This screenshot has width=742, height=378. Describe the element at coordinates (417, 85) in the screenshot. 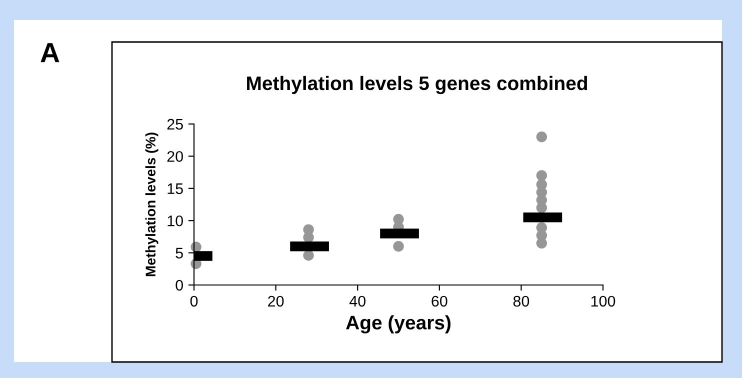

I see `chart-title: Methylation levels 5 genes combined` at that location.